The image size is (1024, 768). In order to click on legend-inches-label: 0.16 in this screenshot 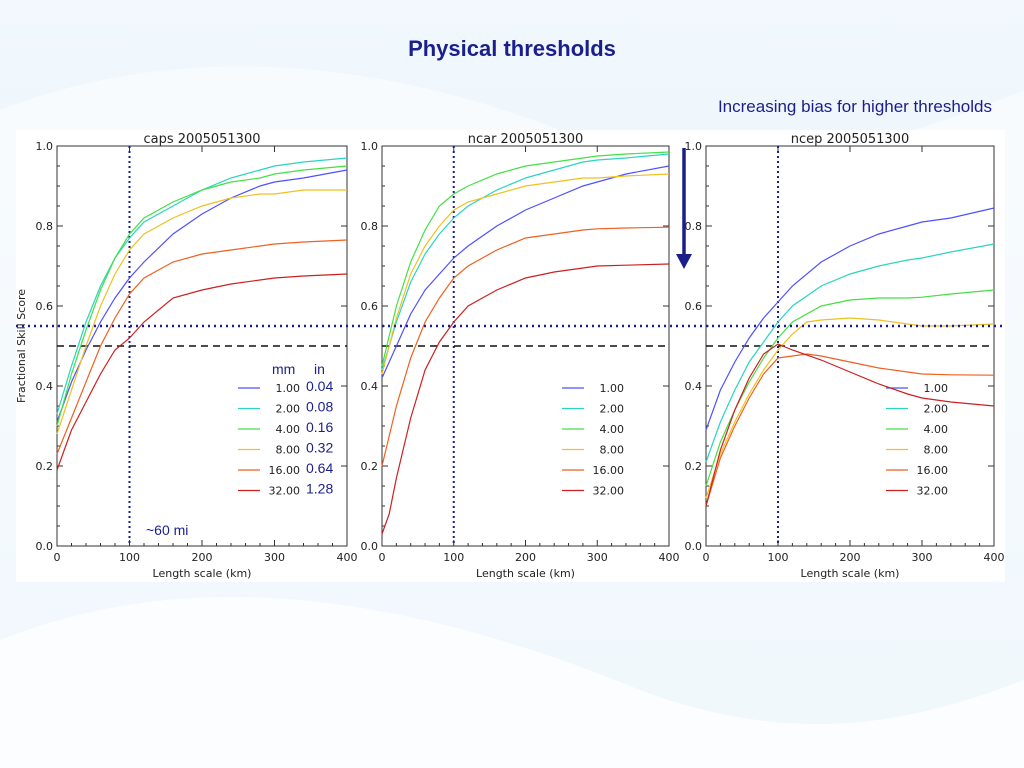, I will do `click(319, 427)`.